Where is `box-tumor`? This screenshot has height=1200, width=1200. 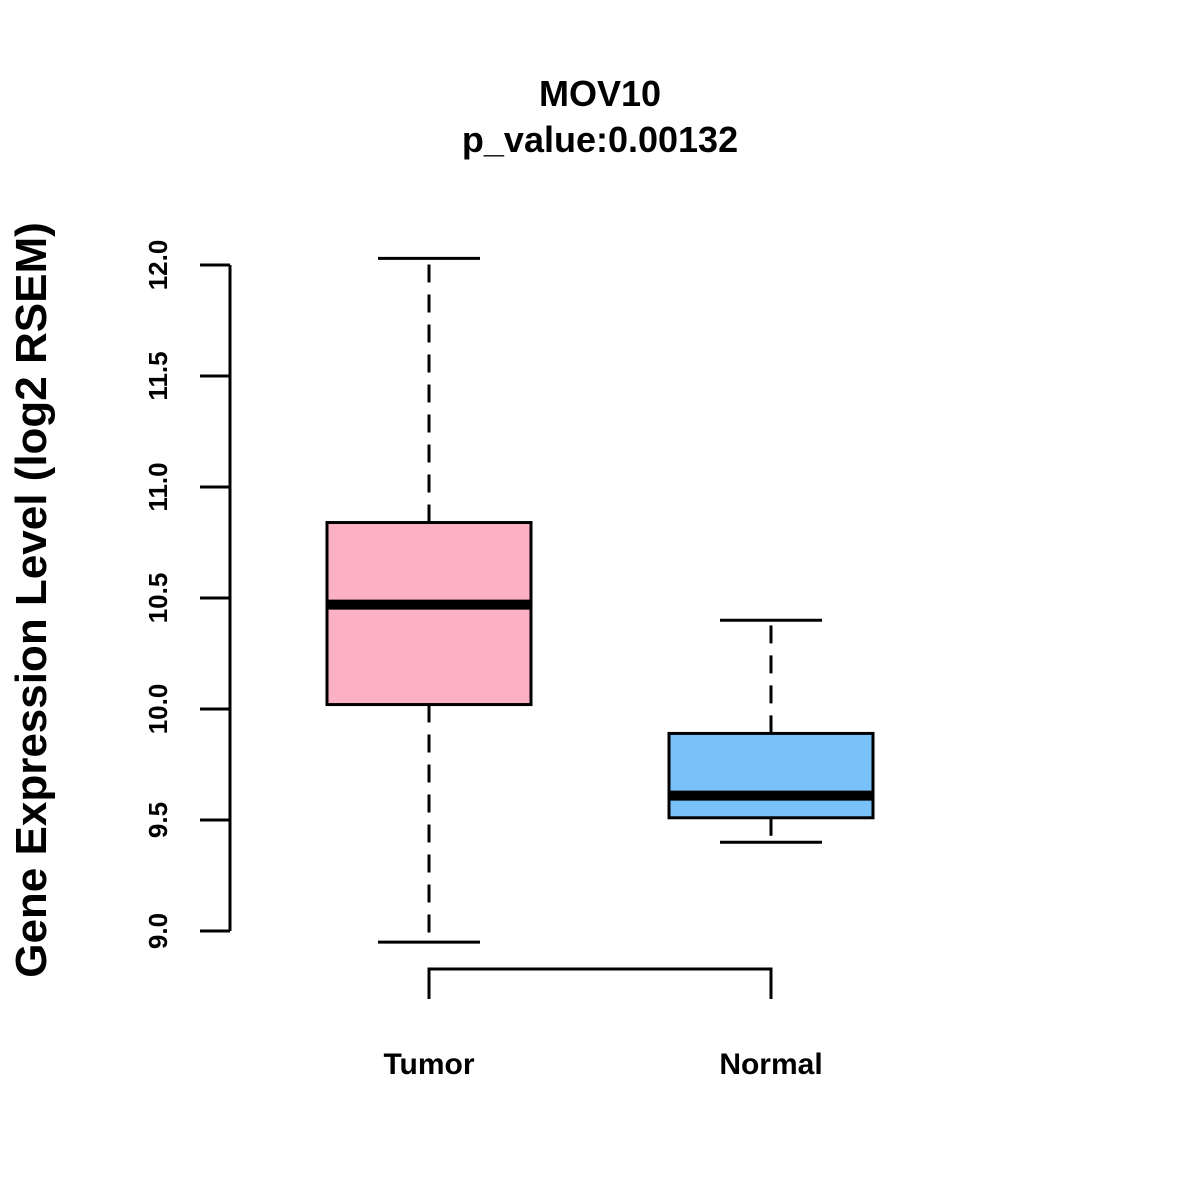 box-tumor is located at coordinates (429, 600).